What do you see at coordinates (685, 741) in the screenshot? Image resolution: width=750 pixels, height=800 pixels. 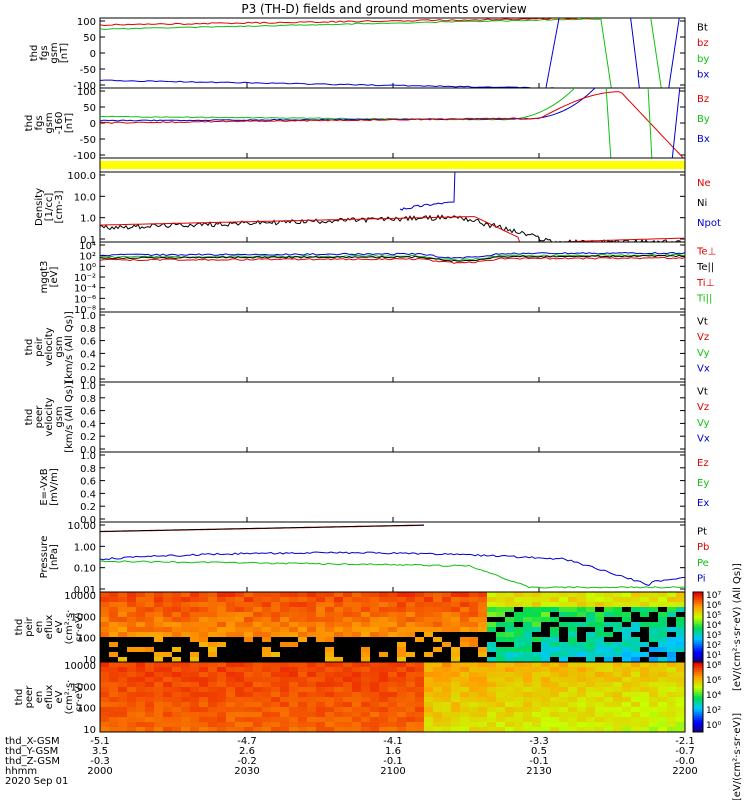 I see `xaxis-row-value: -2.1` at bounding box center [685, 741].